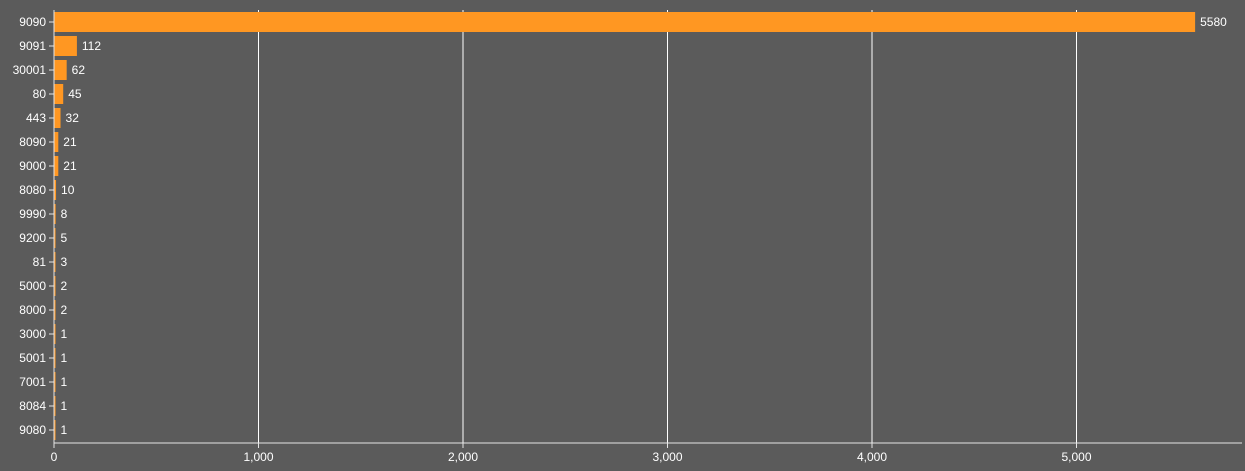 The image size is (1245, 471). Describe the element at coordinates (32, 46) in the screenshot. I see `category-label: 9091` at that location.